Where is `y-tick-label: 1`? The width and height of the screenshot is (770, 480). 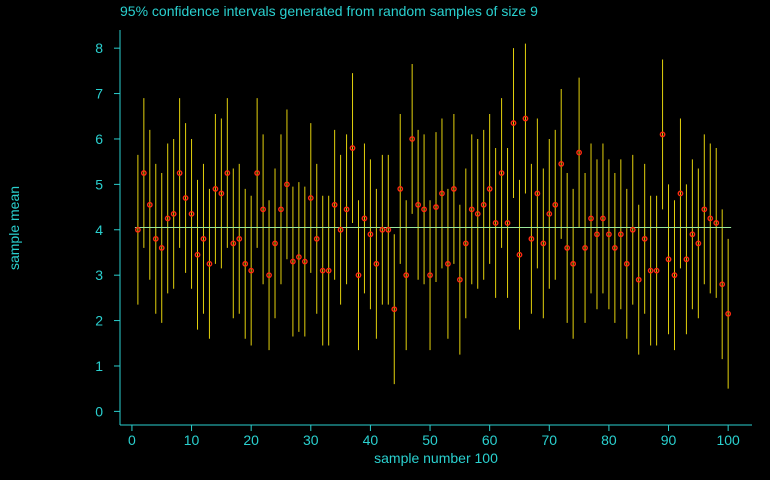 y-tick-label: 1 is located at coordinates (99, 366).